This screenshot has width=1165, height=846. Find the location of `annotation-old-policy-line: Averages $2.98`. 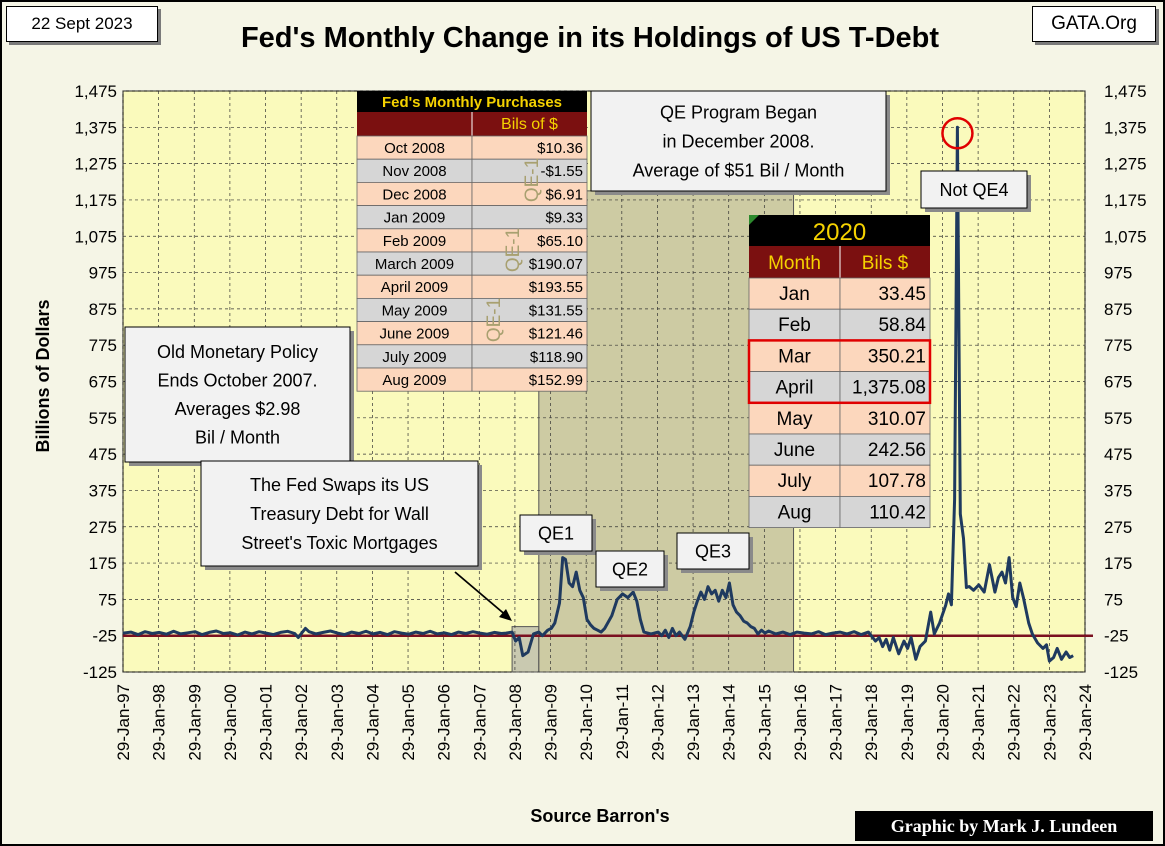

annotation-old-policy-line: Averages $2.98 is located at coordinates (238, 409).